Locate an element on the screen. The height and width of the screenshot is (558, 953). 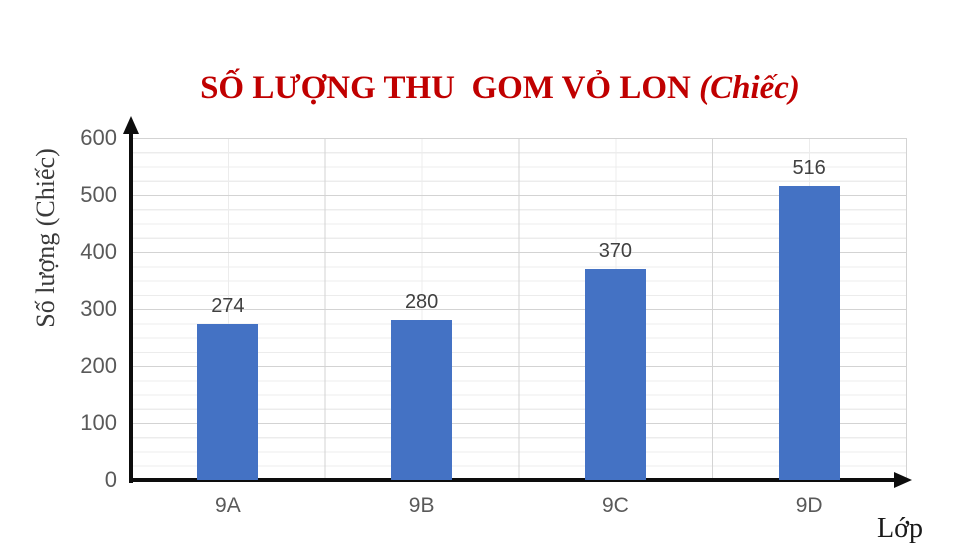
x-axis-line is located at coordinates (512, 480).